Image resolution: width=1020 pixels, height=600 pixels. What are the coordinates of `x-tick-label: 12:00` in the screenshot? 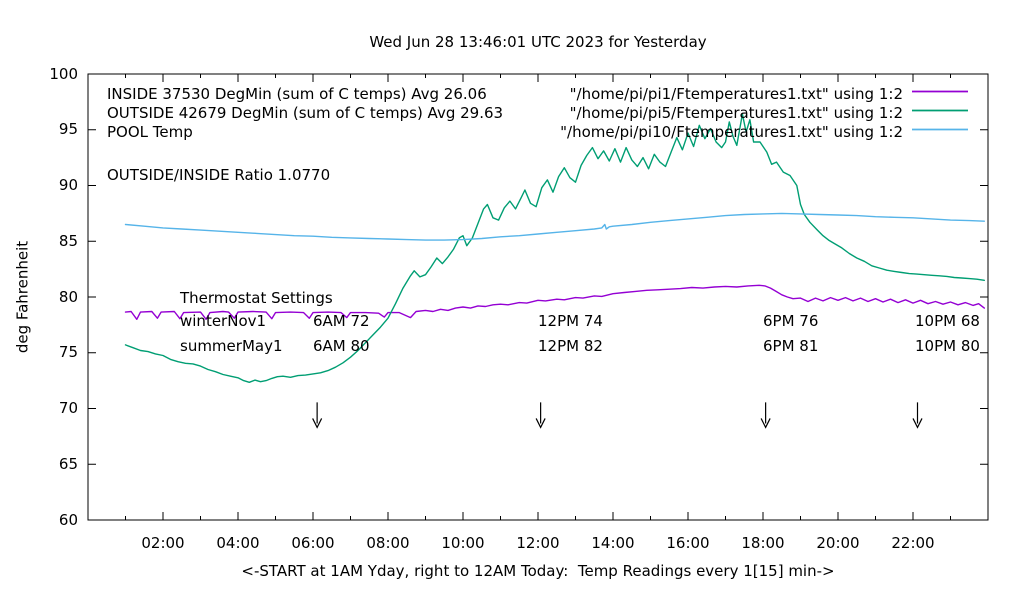 It's located at (538, 543).